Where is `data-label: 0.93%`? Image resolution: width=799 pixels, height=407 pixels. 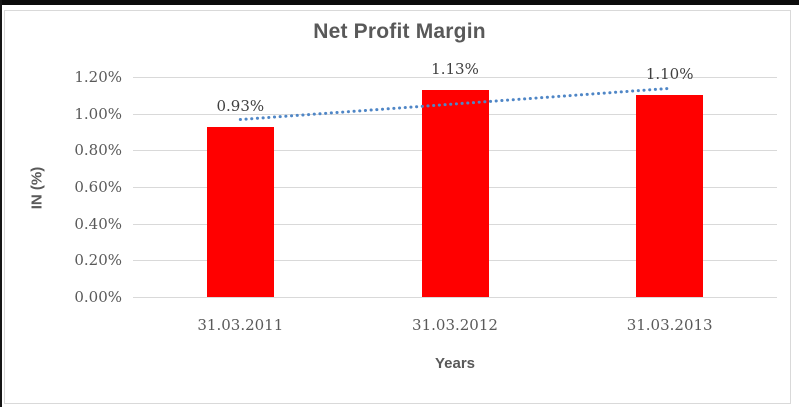 data-label: 0.93% is located at coordinates (240, 105).